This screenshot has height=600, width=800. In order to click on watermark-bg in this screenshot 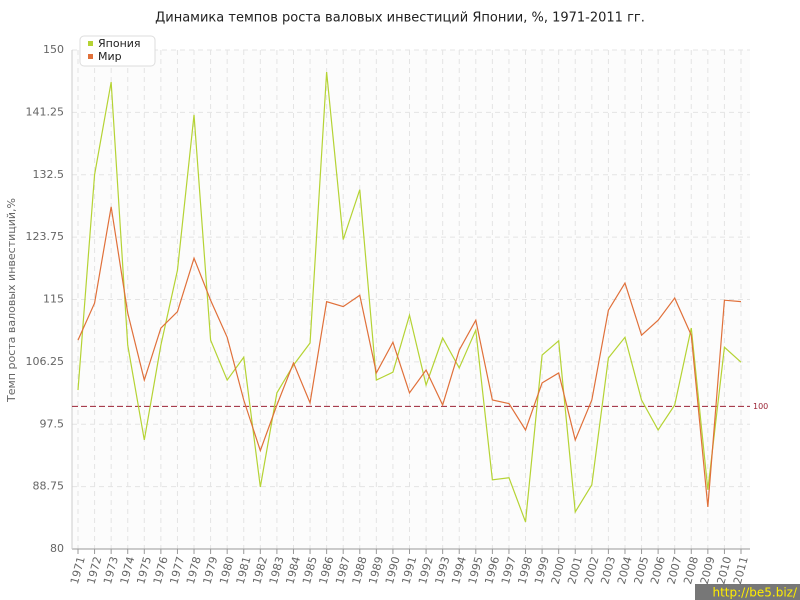, I will do `click(747, 592)`.